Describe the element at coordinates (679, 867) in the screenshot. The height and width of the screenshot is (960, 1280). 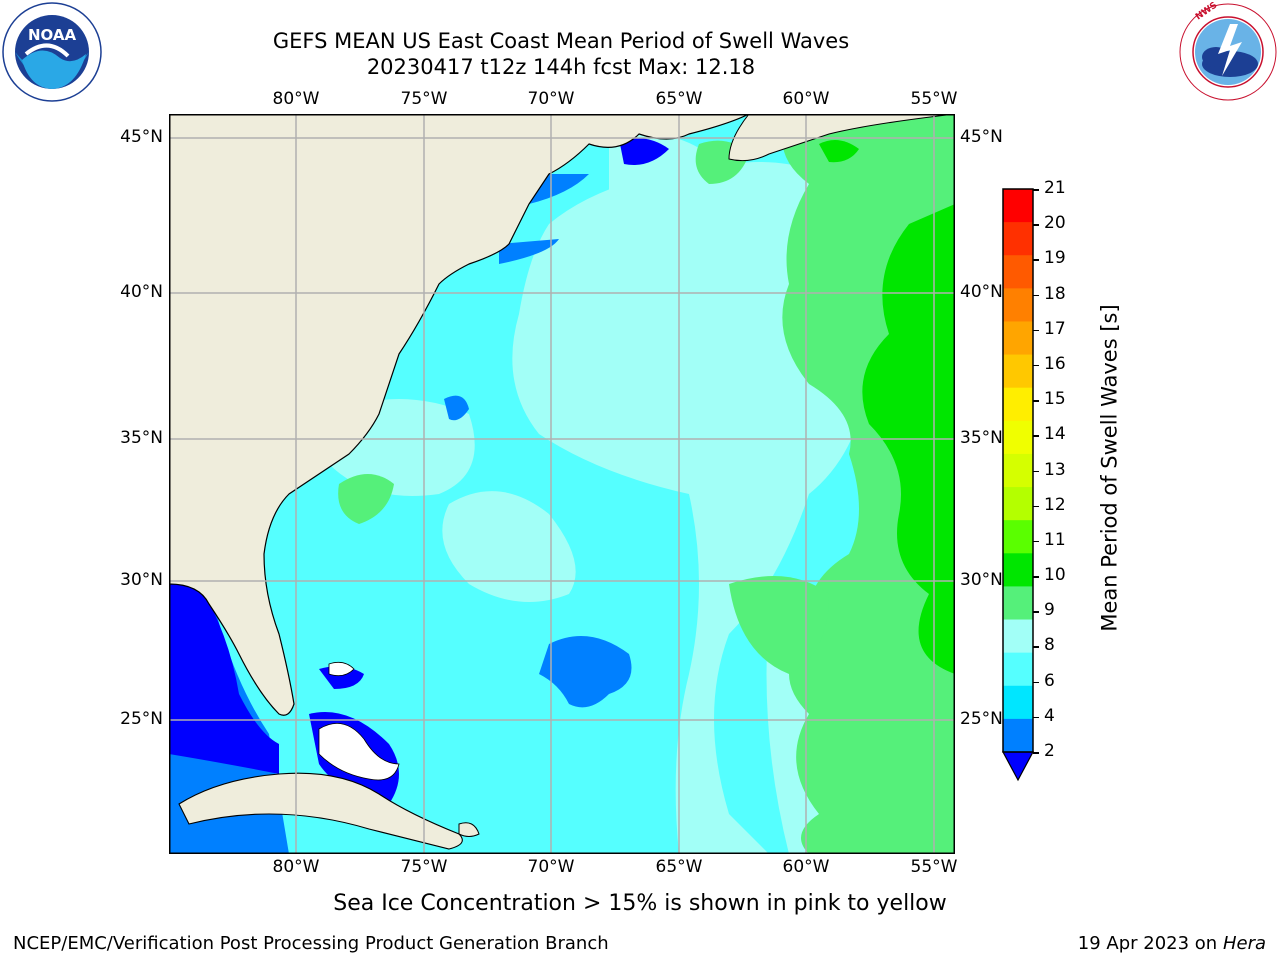
I see `lon-tick-bottom: 65°W` at that location.